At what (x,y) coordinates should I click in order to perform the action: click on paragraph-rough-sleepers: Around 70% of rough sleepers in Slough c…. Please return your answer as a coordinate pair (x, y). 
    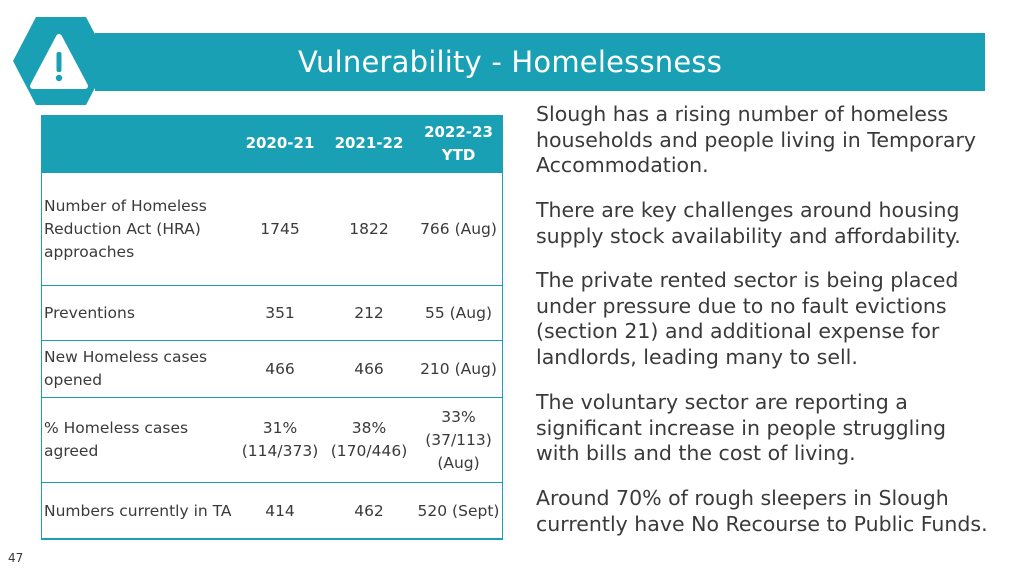
    Looking at the image, I should click on (762, 511).